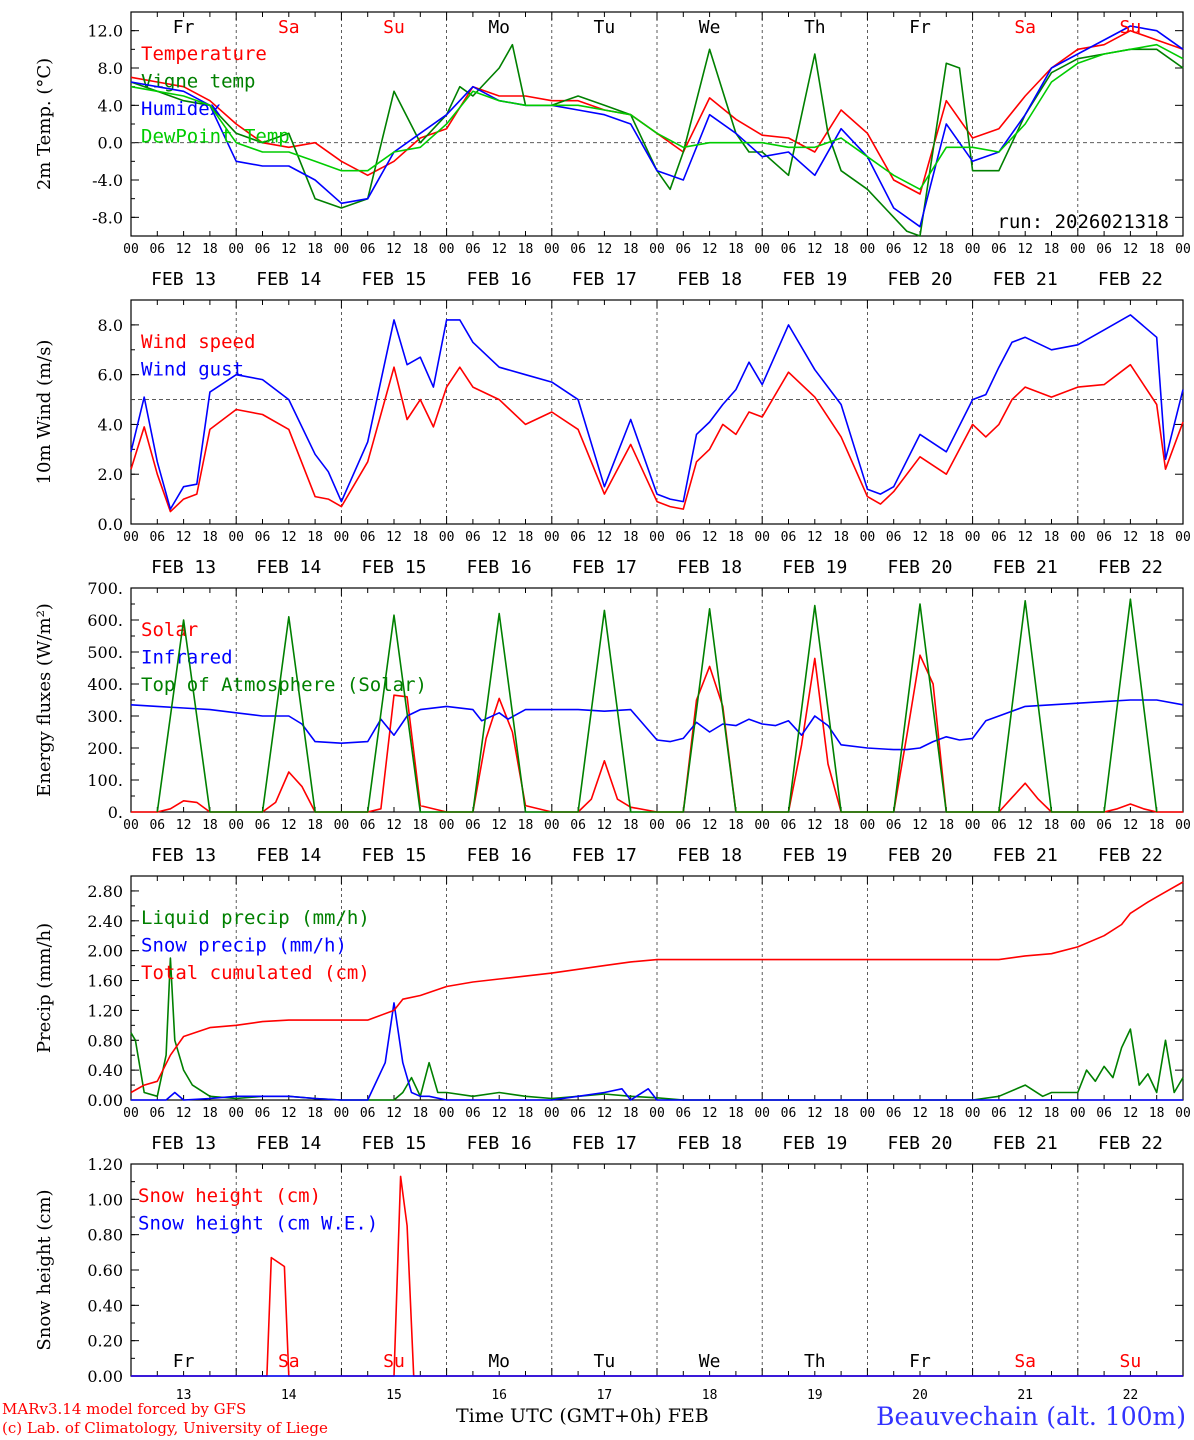 Image resolution: width=1194 pixels, height=1440 pixels. I want to click on legend-label: Top of Atmosphere (Solar), so click(284, 685).